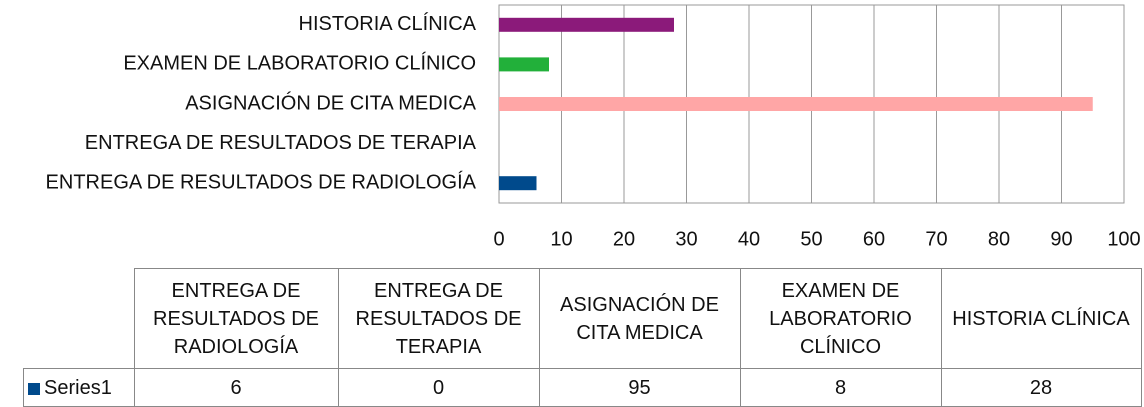 The image size is (1144, 407). What do you see at coordinates (639, 387) in the screenshot?
I see `table-value: 95` at bounding box center [639, 387].